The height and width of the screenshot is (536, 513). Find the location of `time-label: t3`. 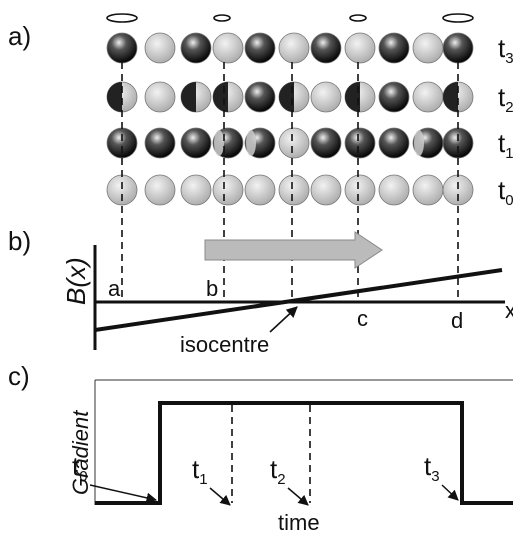

time-label: t3 is located at coordinates (432, 468).